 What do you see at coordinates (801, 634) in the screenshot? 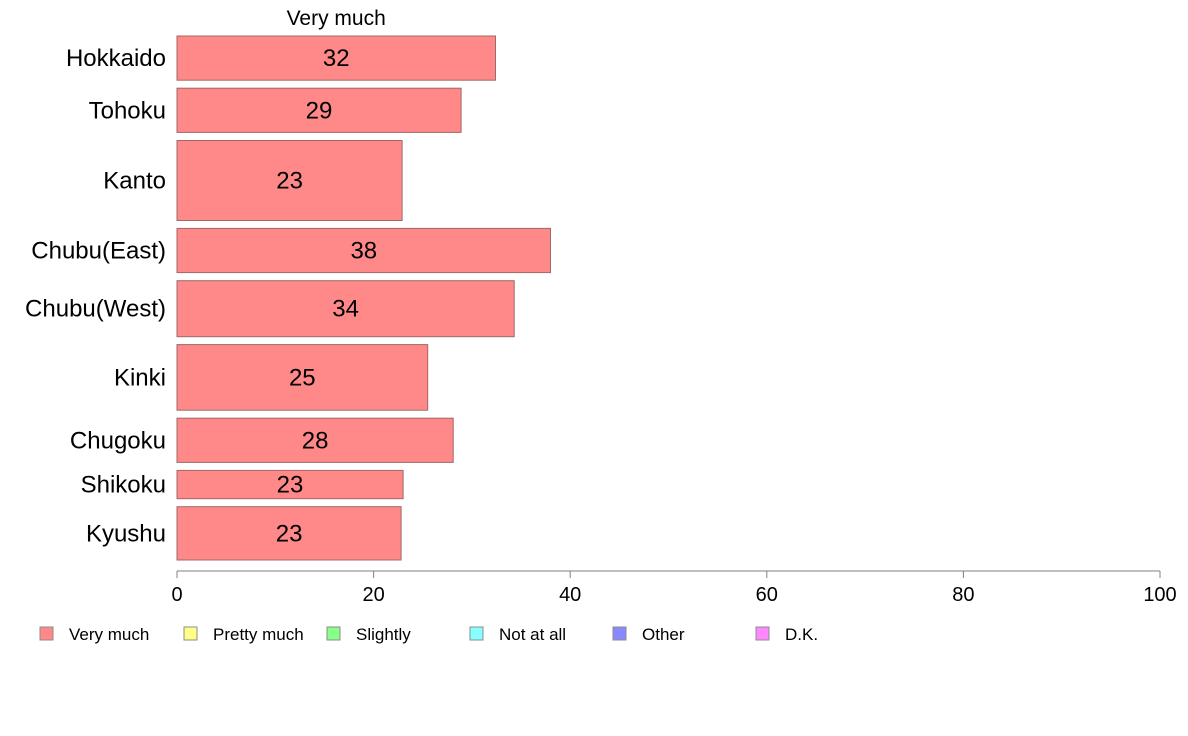
I see `legend-label: D.K.` at bounding box center [801, 634].